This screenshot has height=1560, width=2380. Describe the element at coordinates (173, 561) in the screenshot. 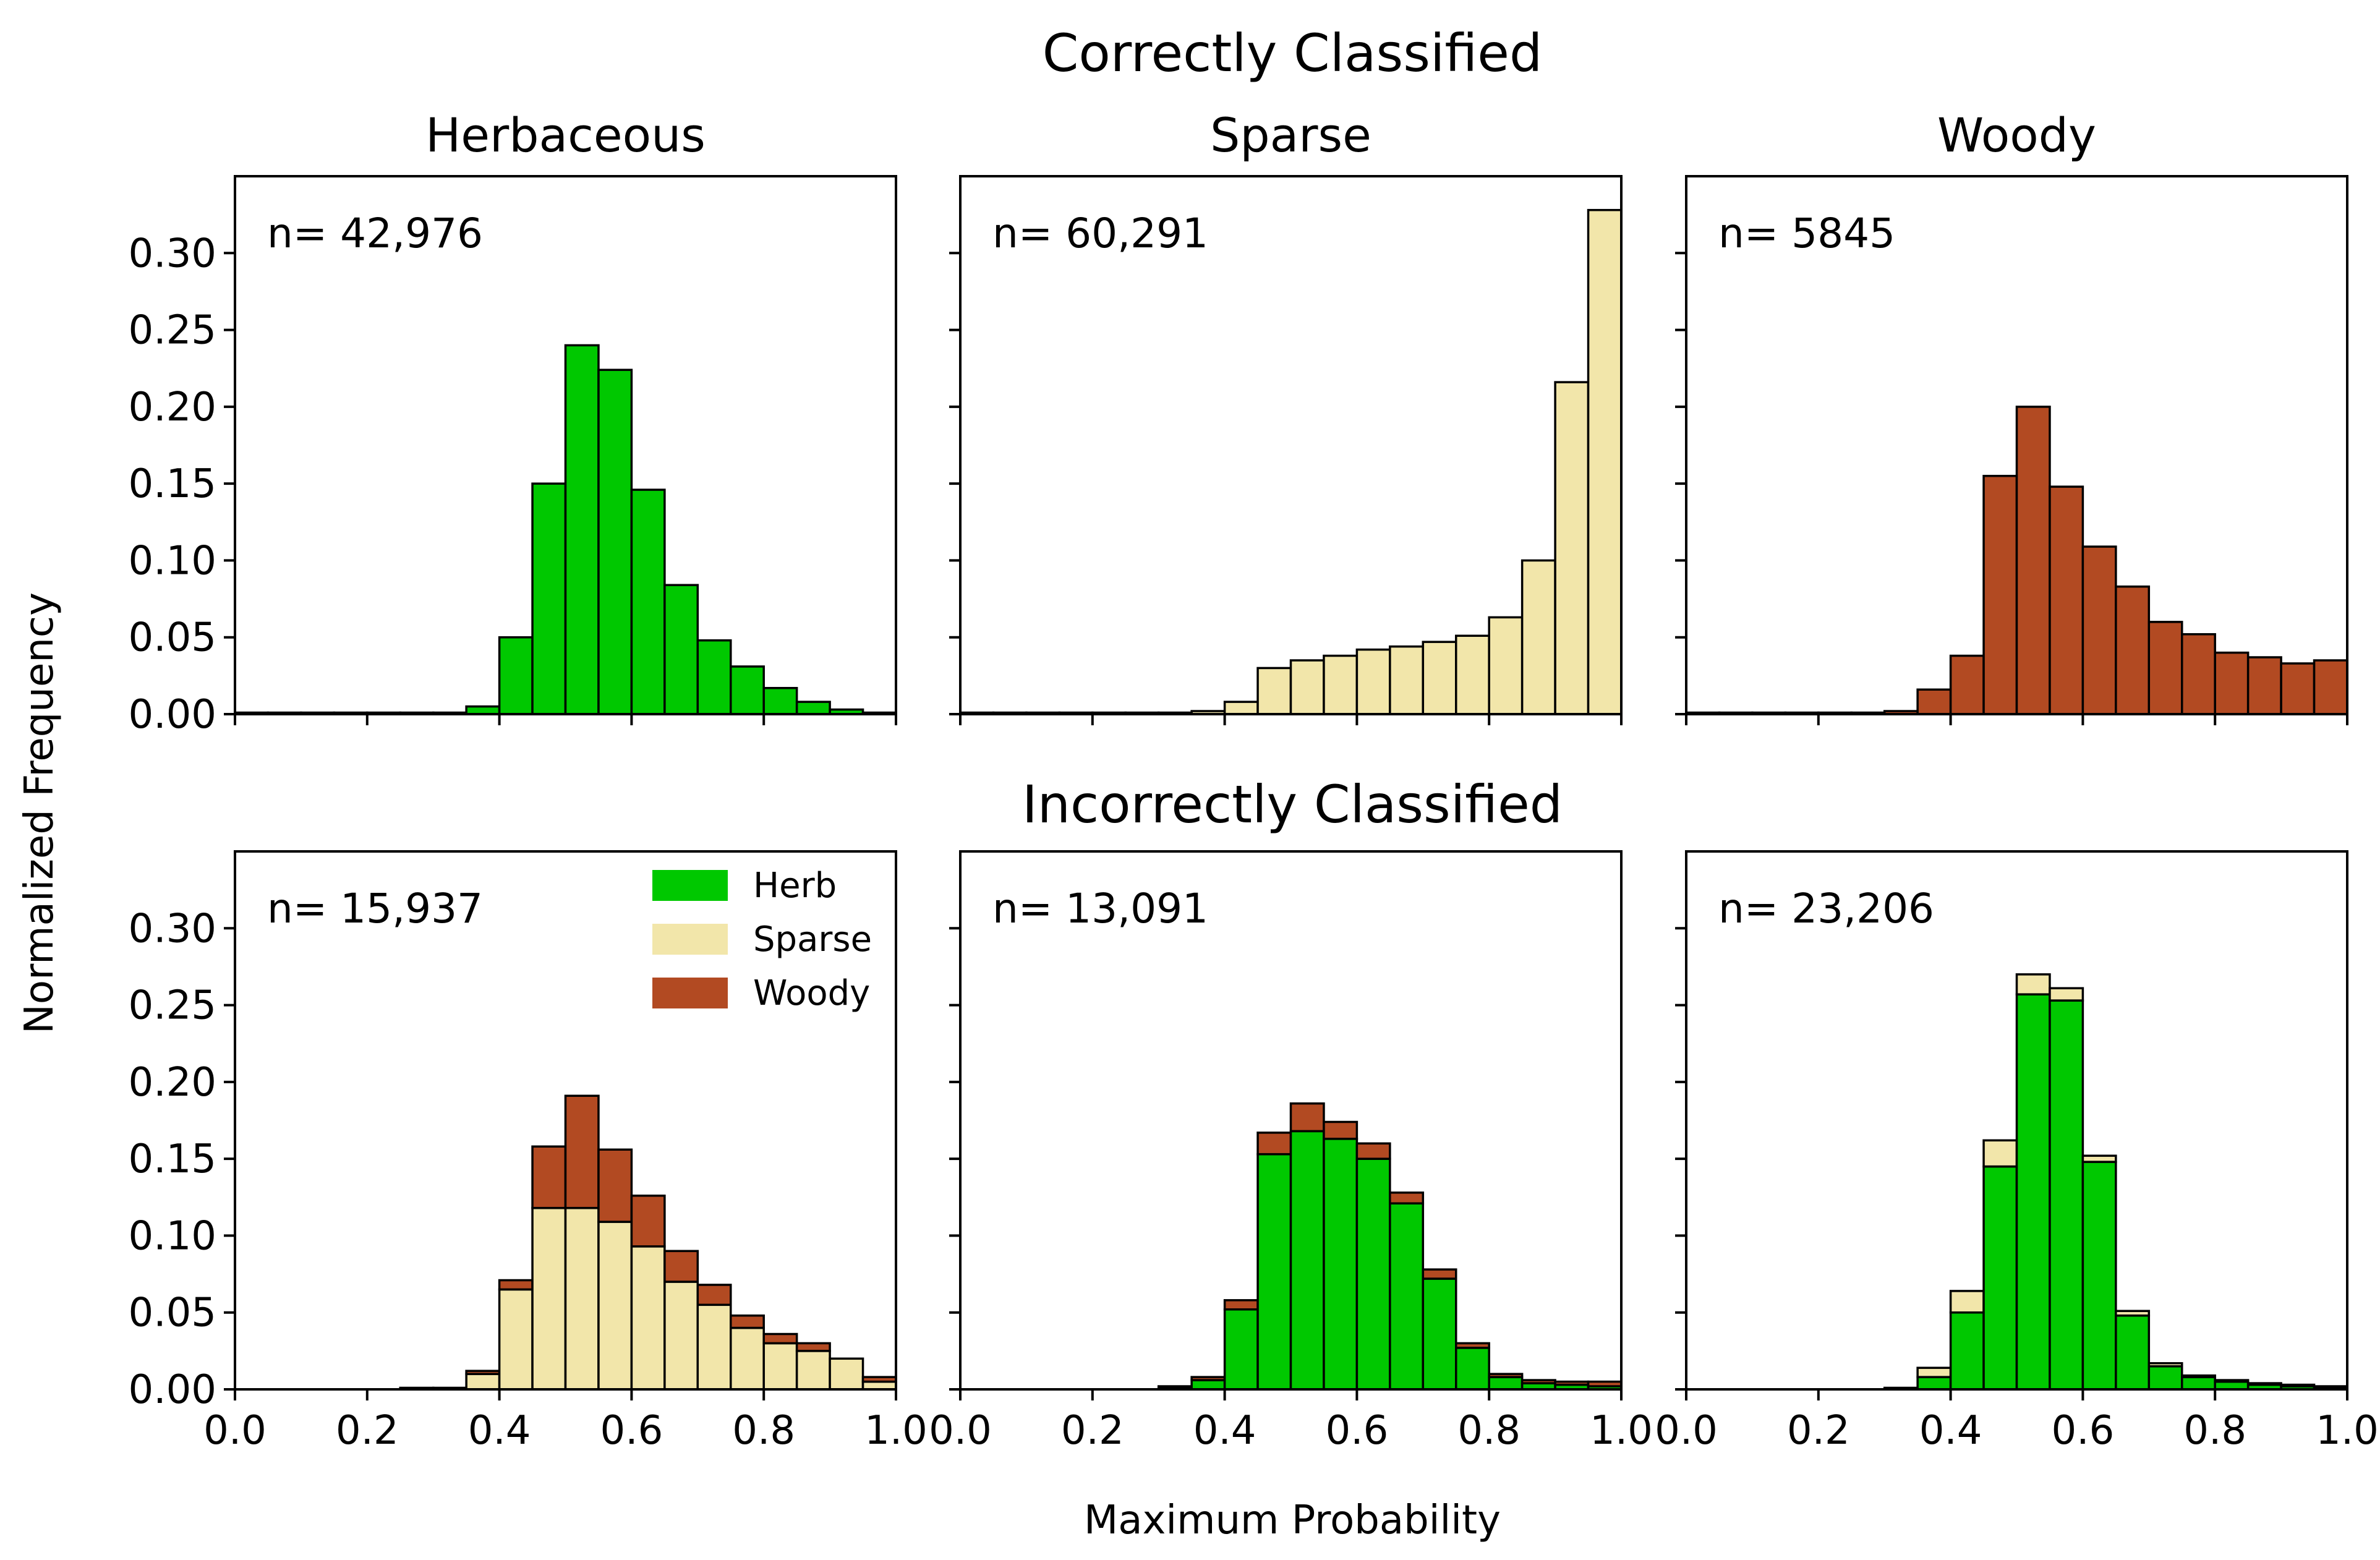

I see `y-tick-label: 0.10` at that location.